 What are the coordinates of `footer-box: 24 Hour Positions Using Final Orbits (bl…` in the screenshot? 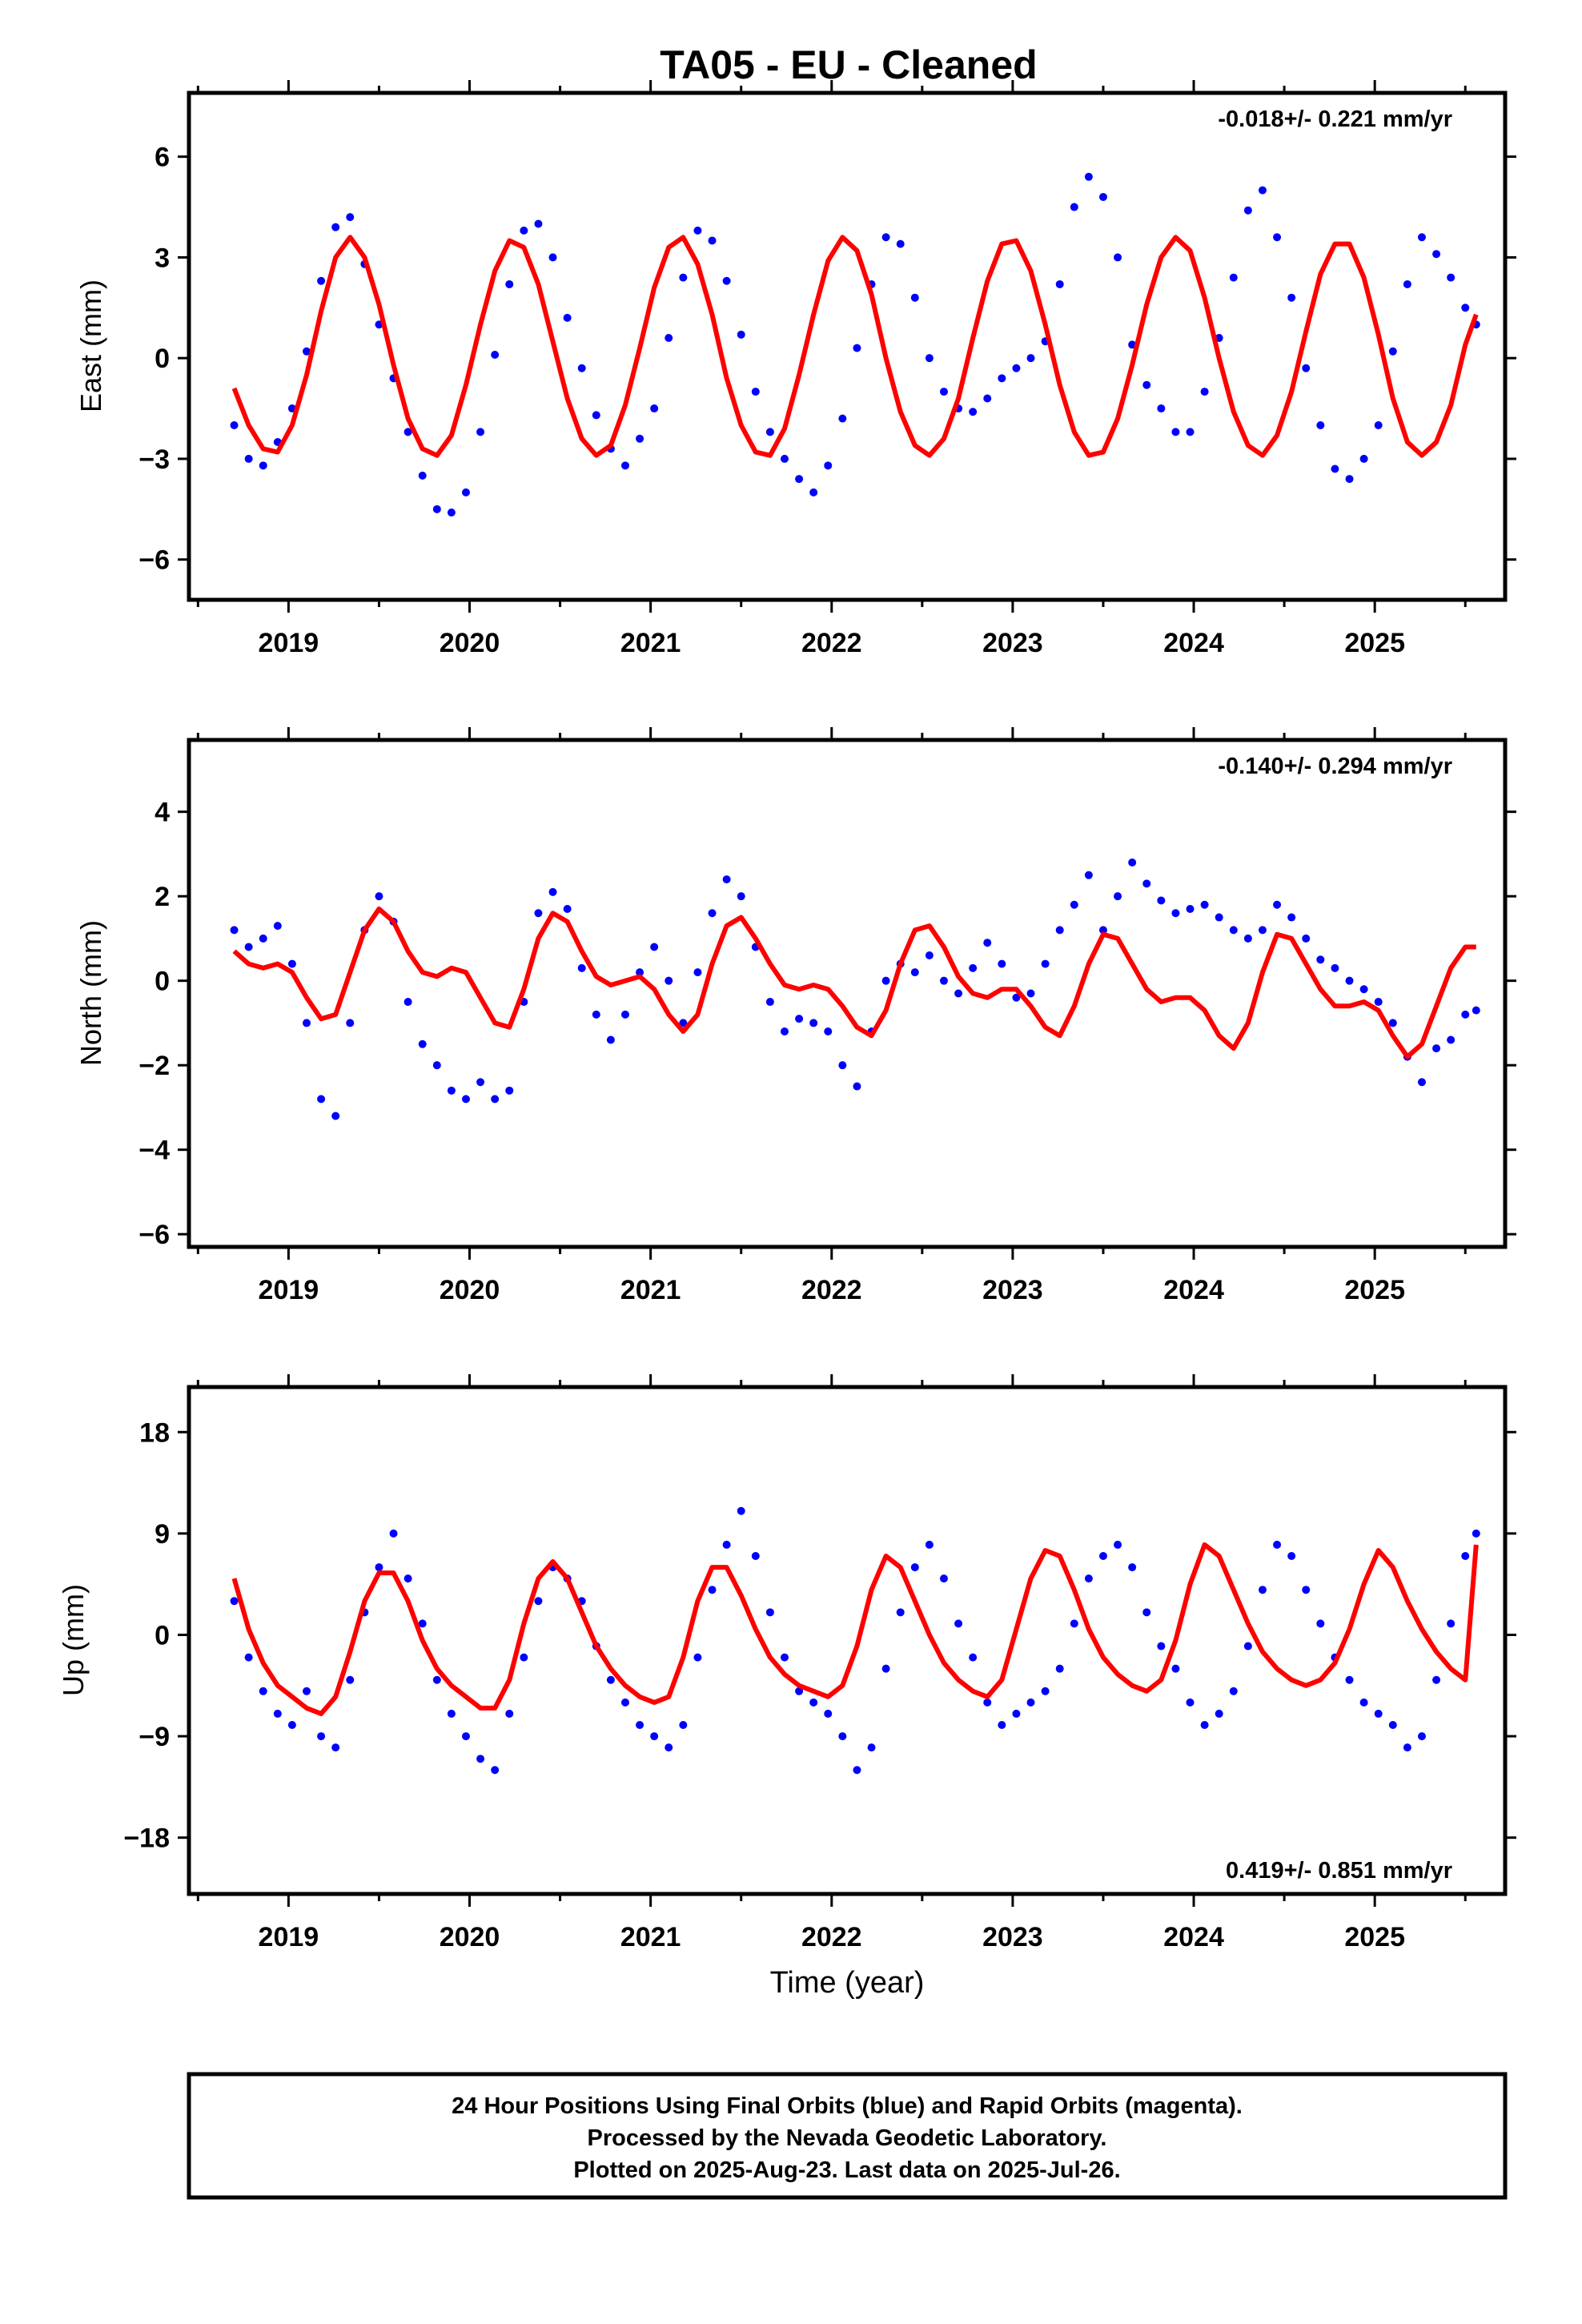 It's located at (847, 2136).